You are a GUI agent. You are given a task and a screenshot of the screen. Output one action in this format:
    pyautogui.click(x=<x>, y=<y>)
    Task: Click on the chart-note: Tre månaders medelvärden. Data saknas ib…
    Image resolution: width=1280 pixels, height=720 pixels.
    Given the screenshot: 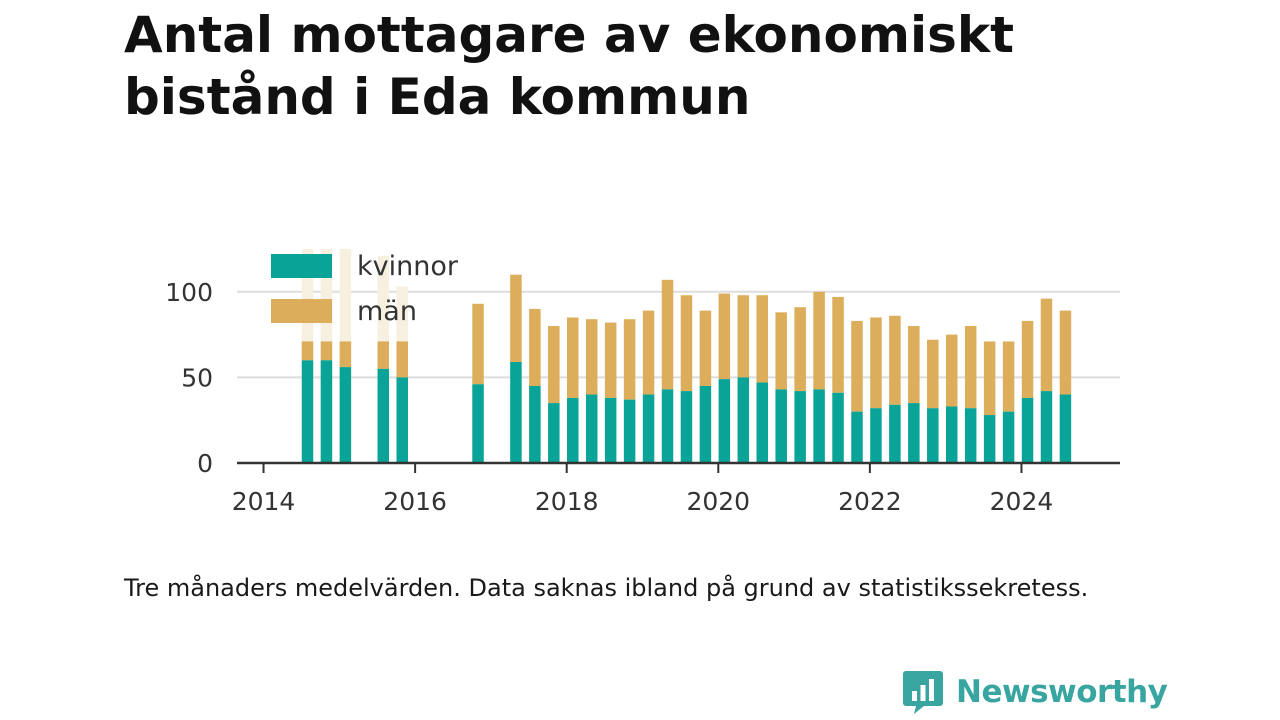 What is the action you would take?
    pyautogui.click(x=606, y=588)
    